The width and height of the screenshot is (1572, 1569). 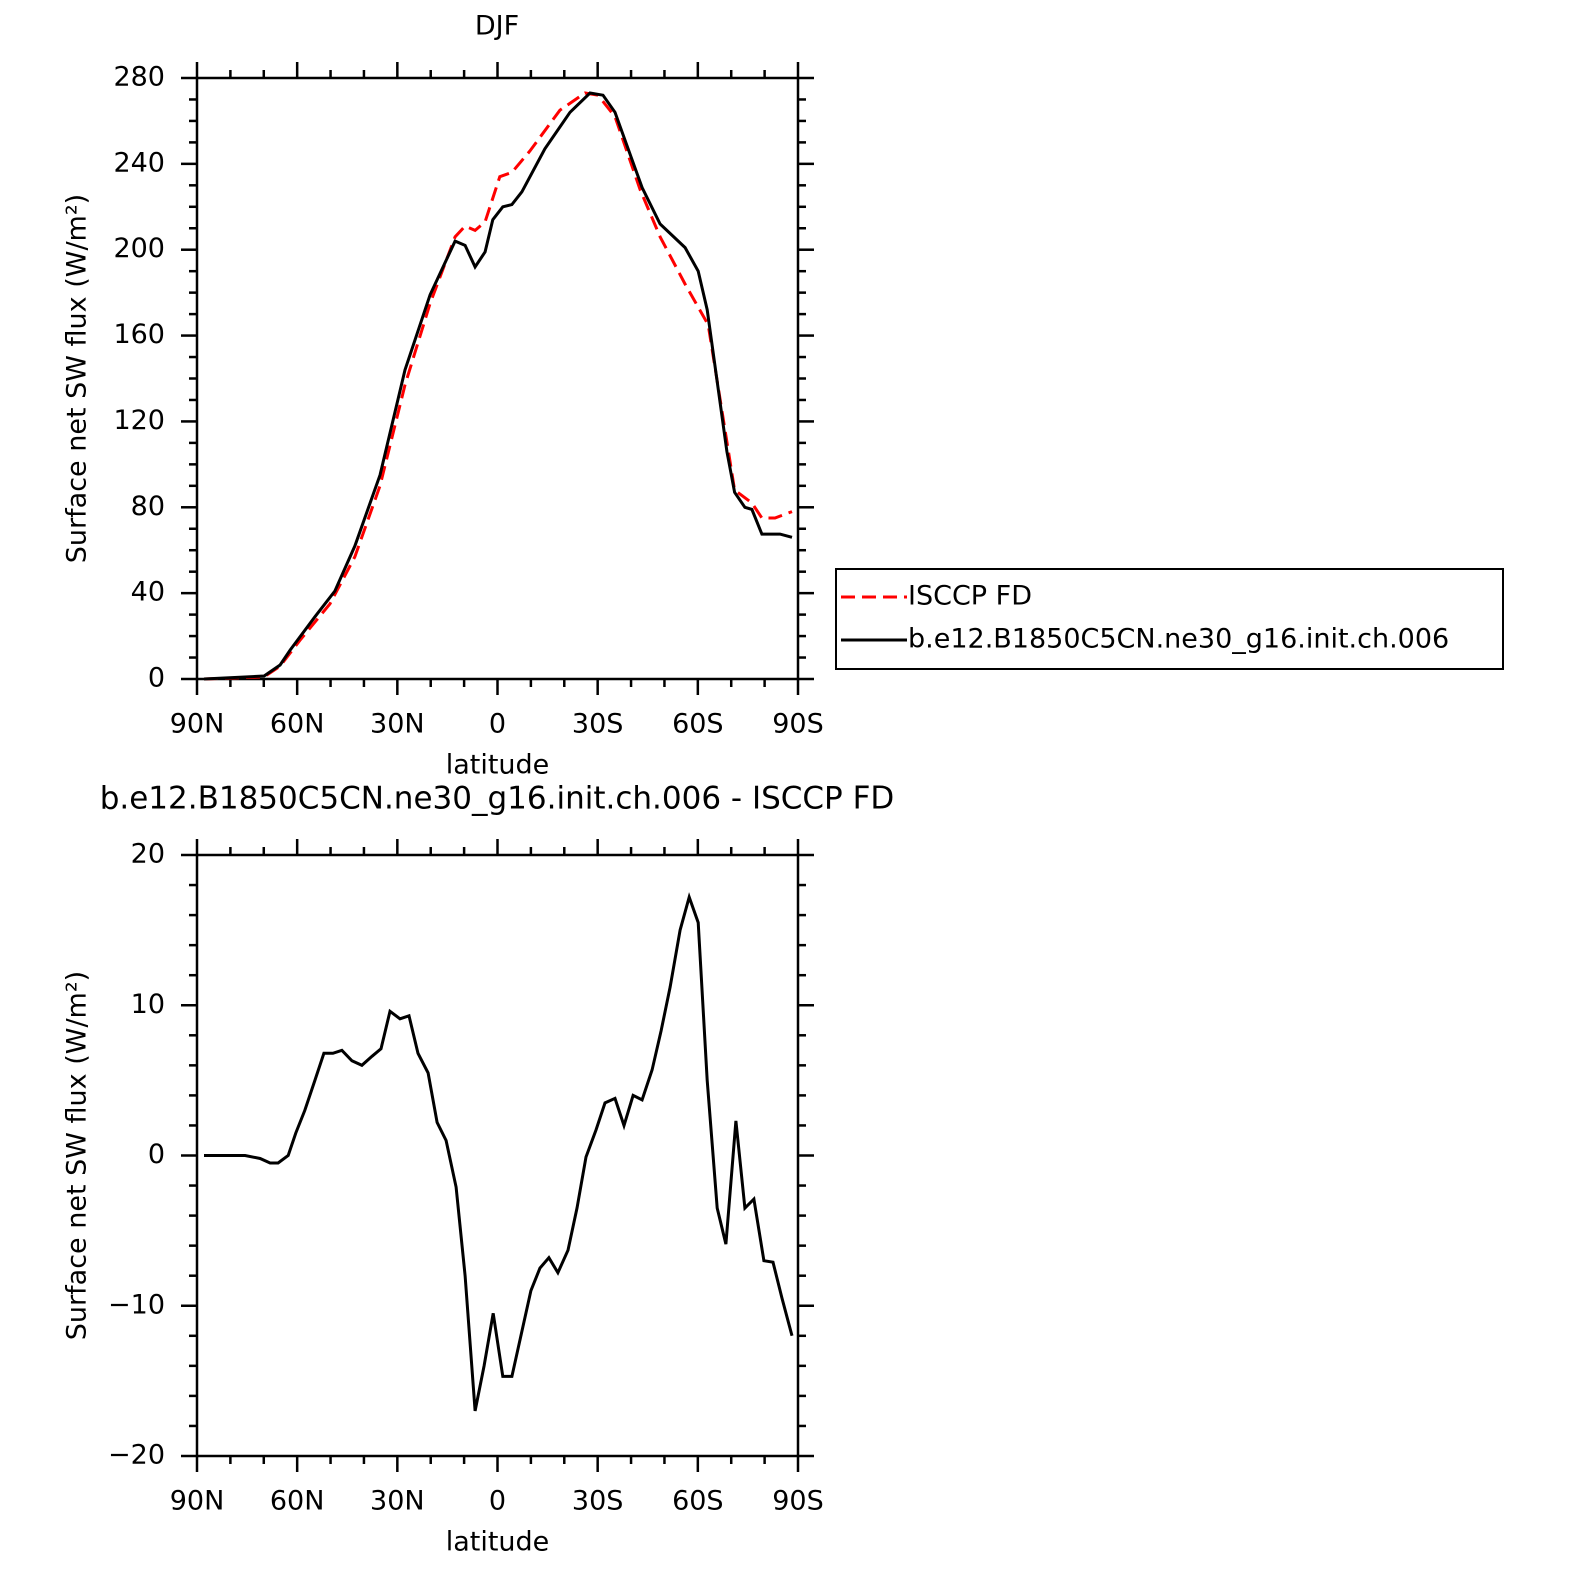 What do you see at coordinates (148, 592) in the screenshot?
I see `y-tick-label: 40` at bounding box center [148, 592].